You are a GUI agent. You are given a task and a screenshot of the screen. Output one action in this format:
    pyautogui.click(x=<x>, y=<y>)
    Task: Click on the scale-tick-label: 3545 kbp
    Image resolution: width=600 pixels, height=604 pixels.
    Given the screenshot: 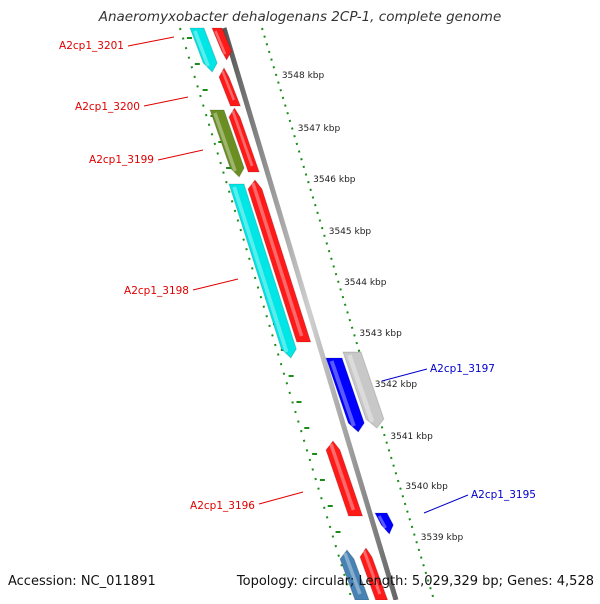 What is the action you would take?
    pyautogui.click(x=350, y=232)
    